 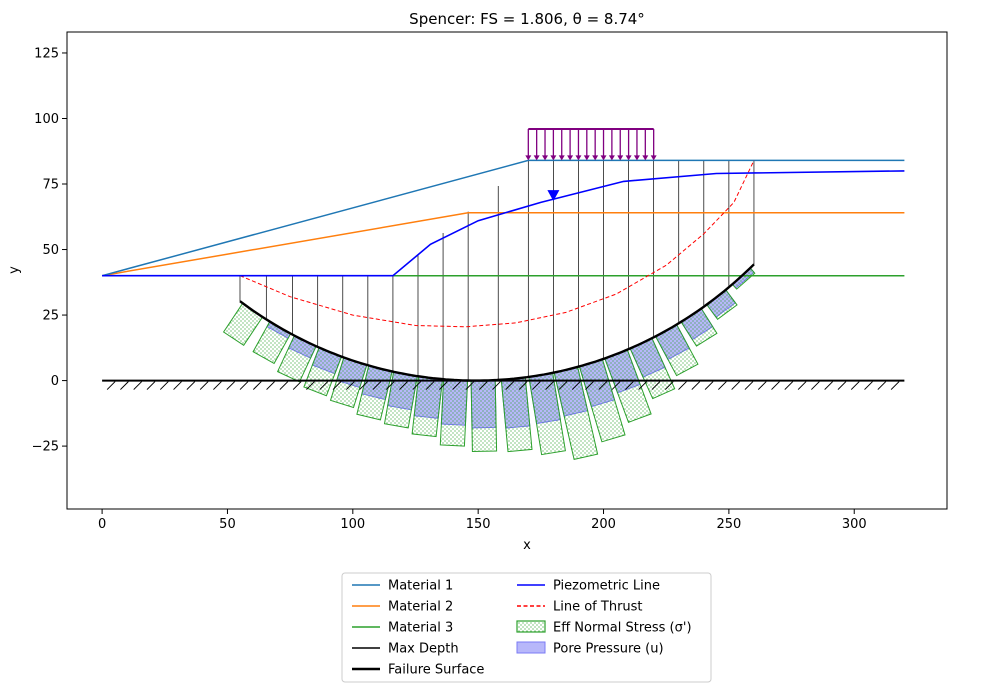 I want to click on y-tick-label: −25, so click(x=45, y=447).